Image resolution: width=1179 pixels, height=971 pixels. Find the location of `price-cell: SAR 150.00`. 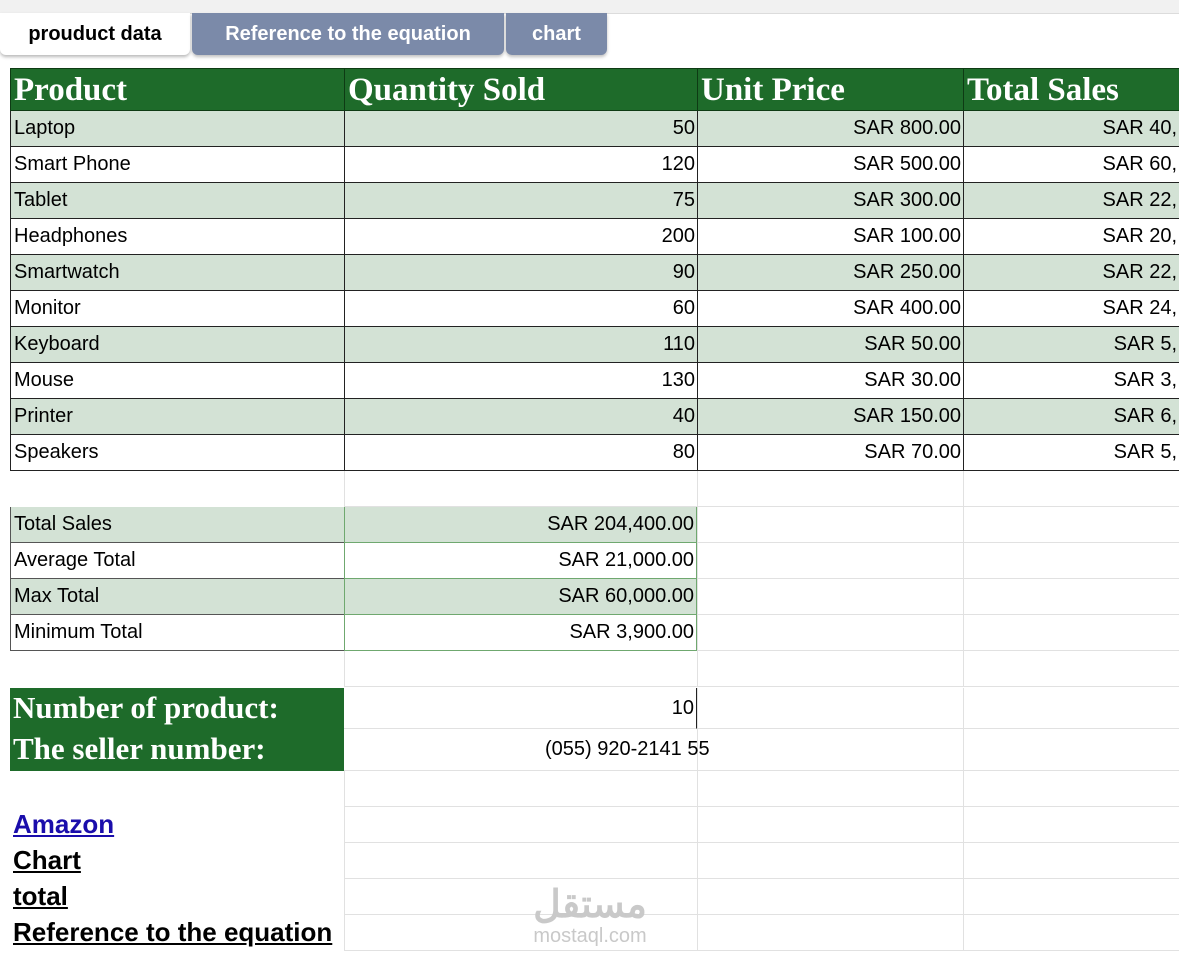

price-cell: SAR 150.00 is located at coordinates (830, 417).